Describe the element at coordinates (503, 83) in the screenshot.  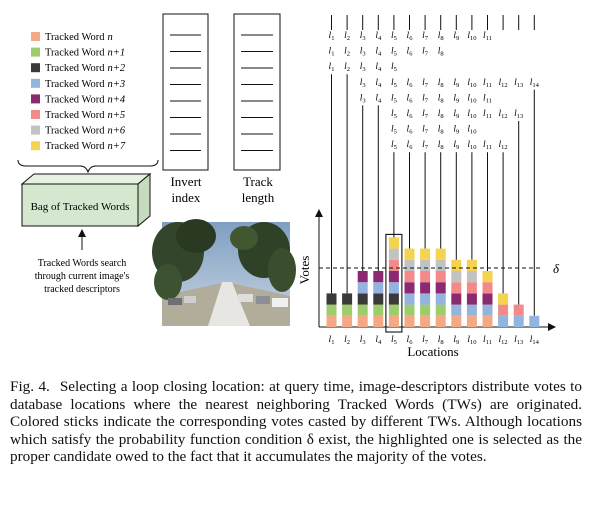
I see `track-cell: l12` at that location.